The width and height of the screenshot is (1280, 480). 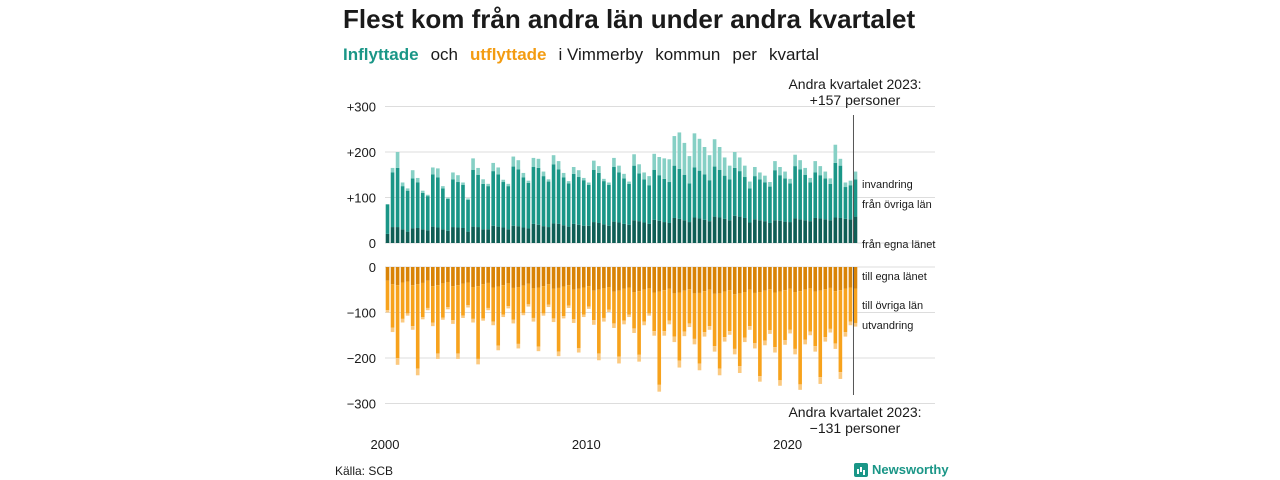 I want to click on subtitle-kvartal: kvartal, so click(x=794, y=54).